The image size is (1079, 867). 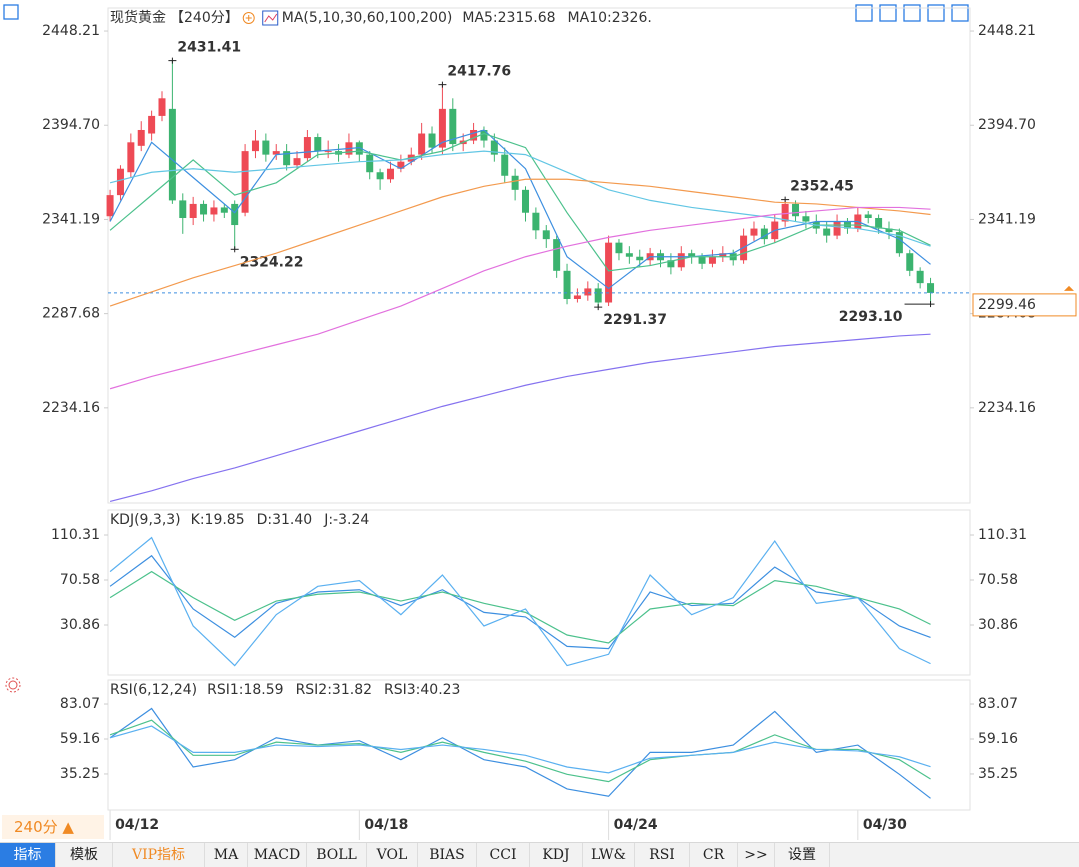 I want to click on x-tick-label: 04/18, so click(x=386, y=825).